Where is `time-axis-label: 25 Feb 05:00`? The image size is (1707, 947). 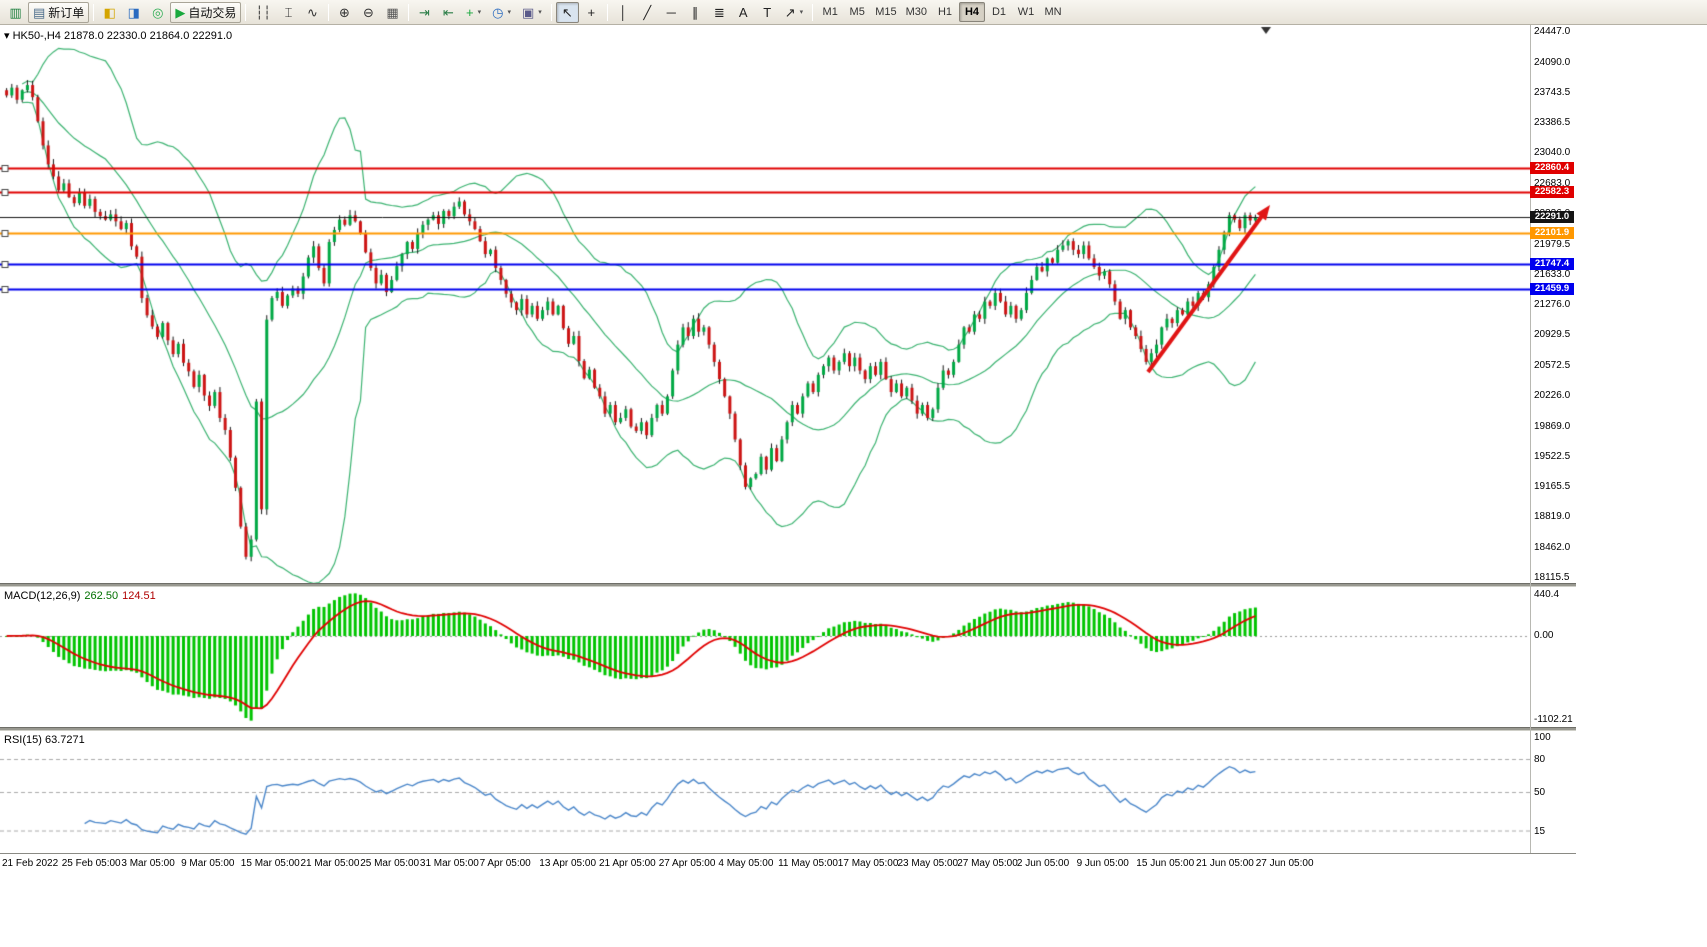
time-axis-label: 25 Feb 05:00 is located at coordinates (91, 863).